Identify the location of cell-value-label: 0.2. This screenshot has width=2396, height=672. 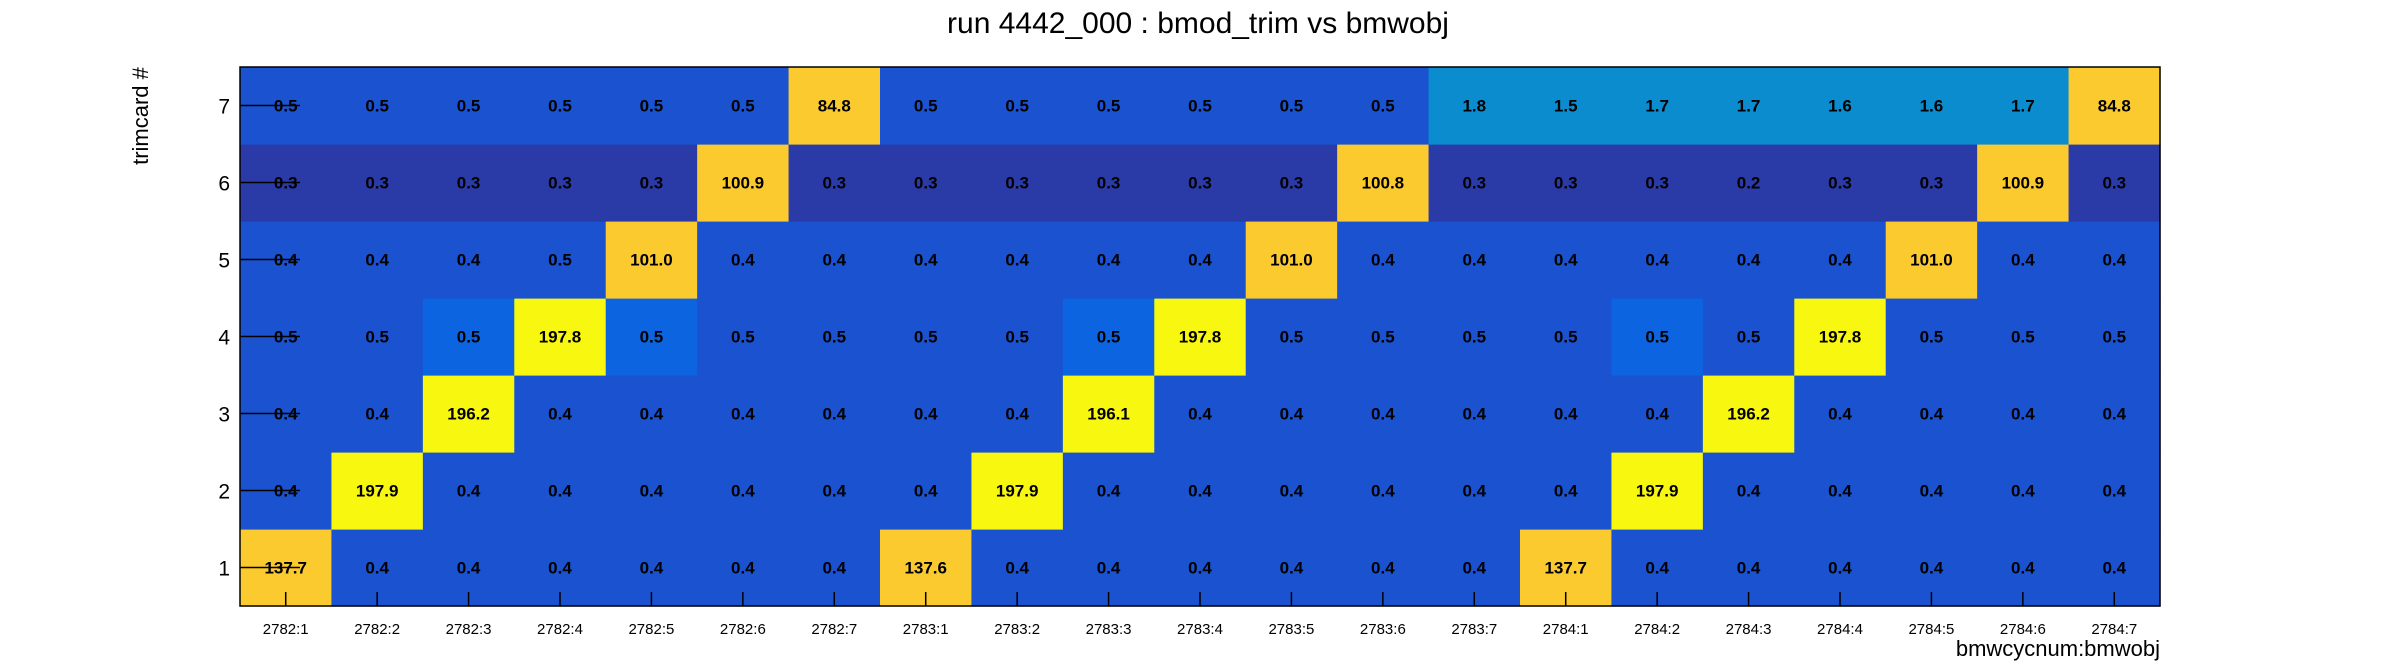
(1749, 183).